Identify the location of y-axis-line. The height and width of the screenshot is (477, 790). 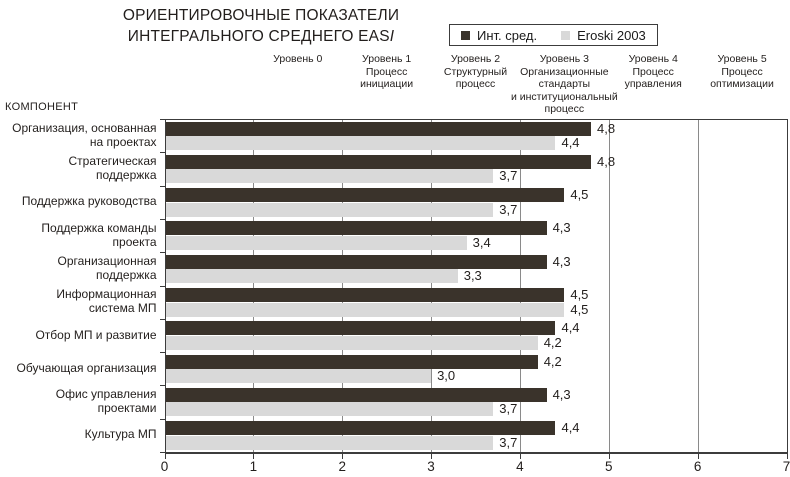
(165, 285).